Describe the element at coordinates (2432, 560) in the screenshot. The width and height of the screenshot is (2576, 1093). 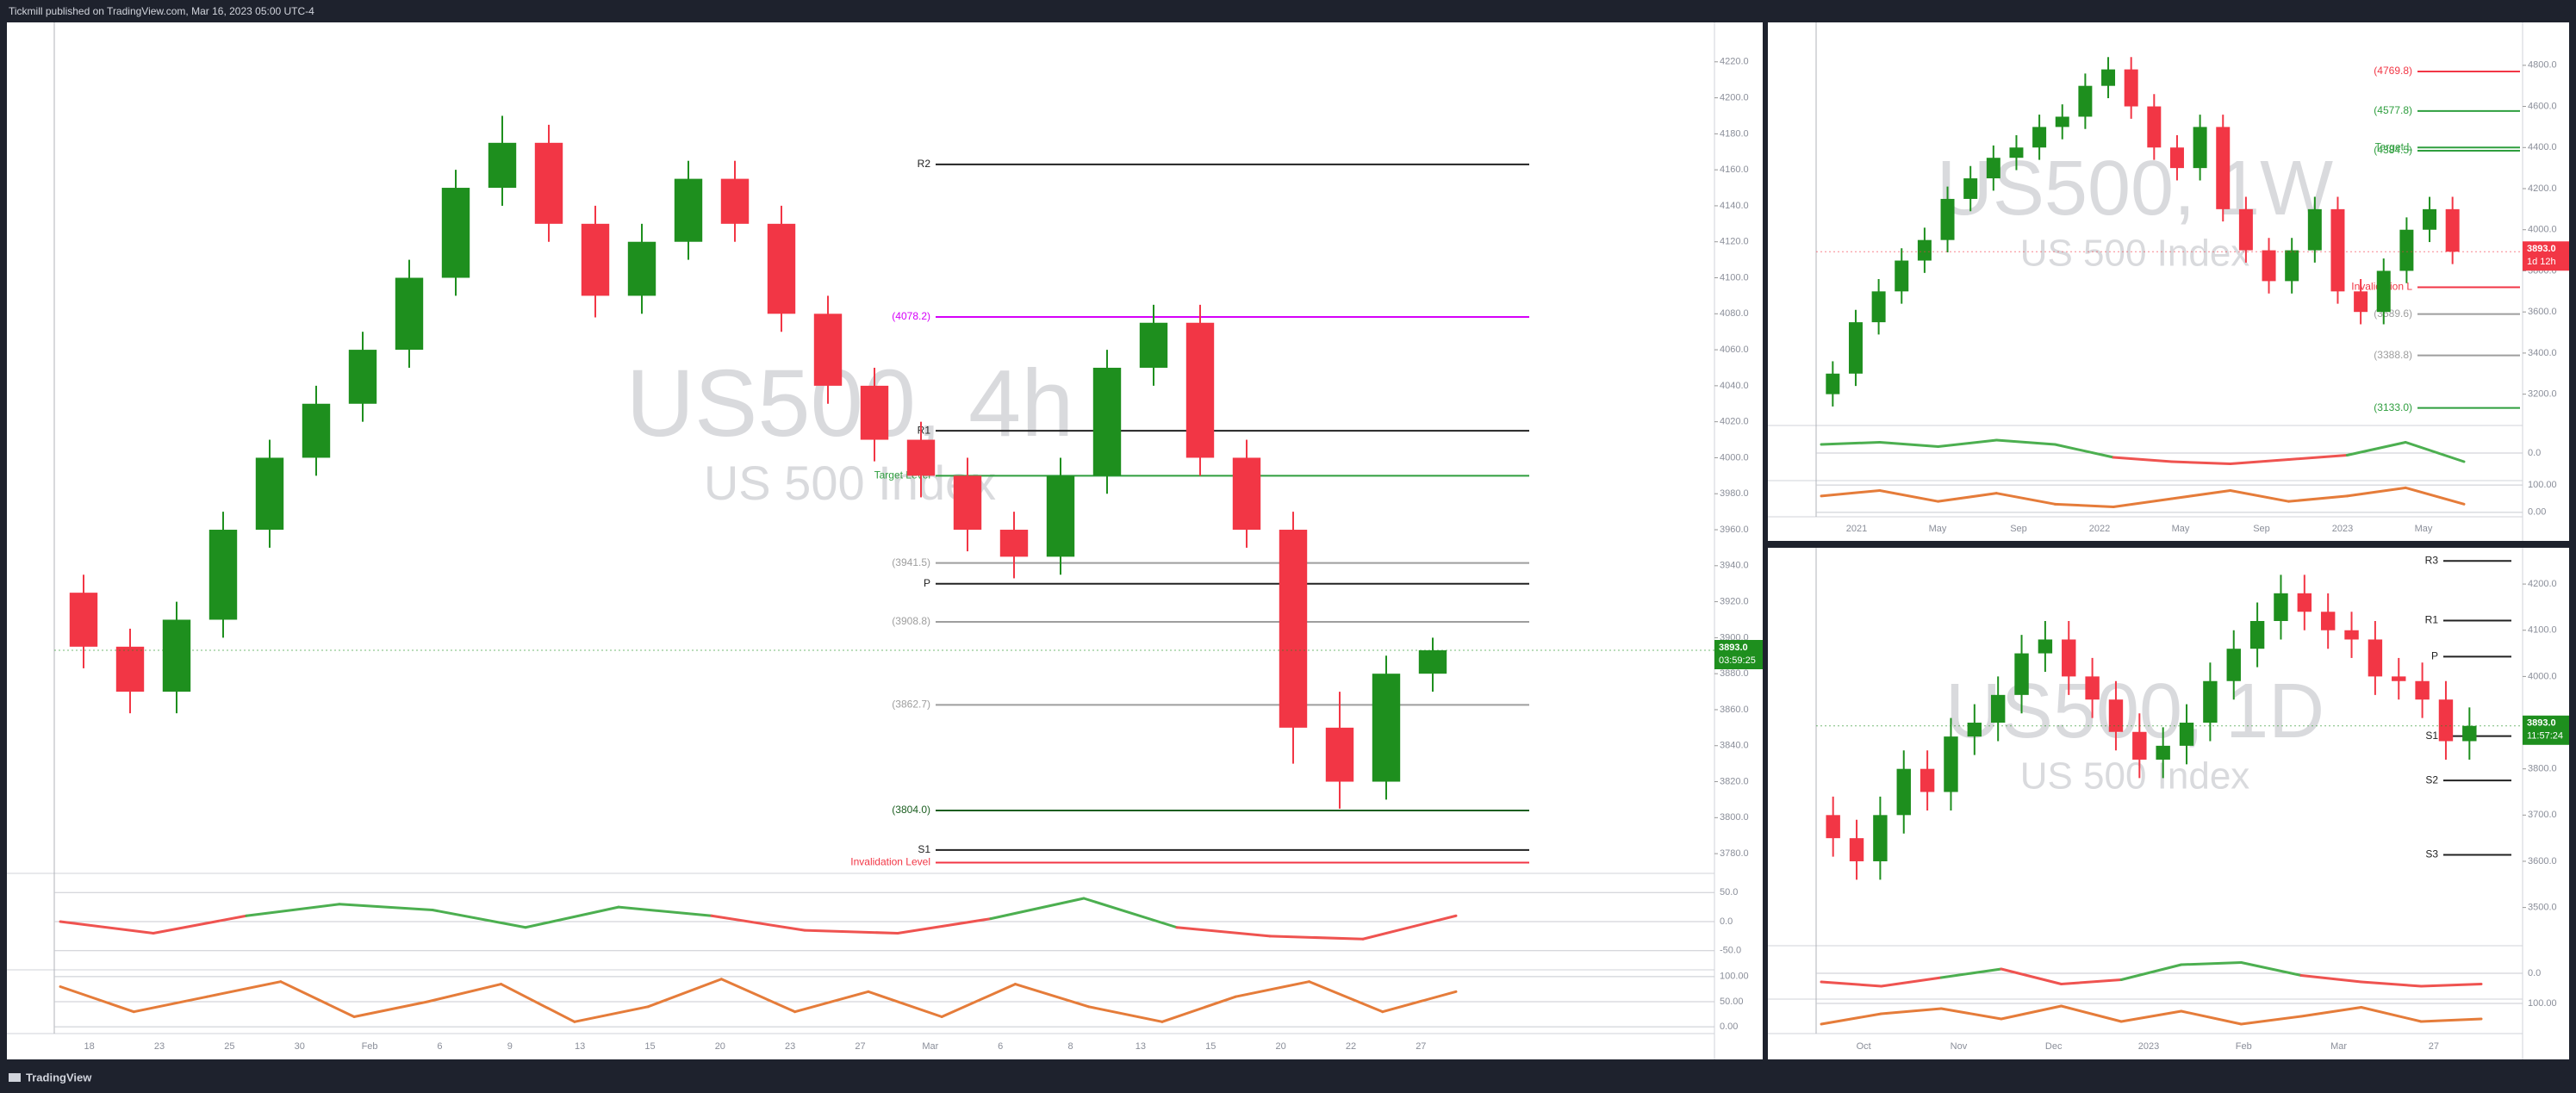
I see `level-label: R3` at that location.